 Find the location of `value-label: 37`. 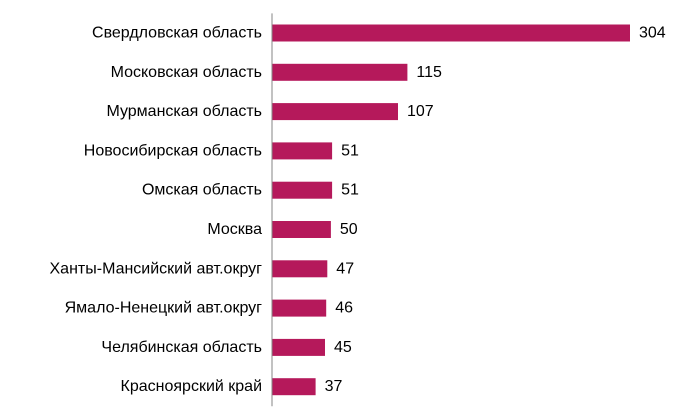

value-label: 37 is located at coordinates (334, 386).